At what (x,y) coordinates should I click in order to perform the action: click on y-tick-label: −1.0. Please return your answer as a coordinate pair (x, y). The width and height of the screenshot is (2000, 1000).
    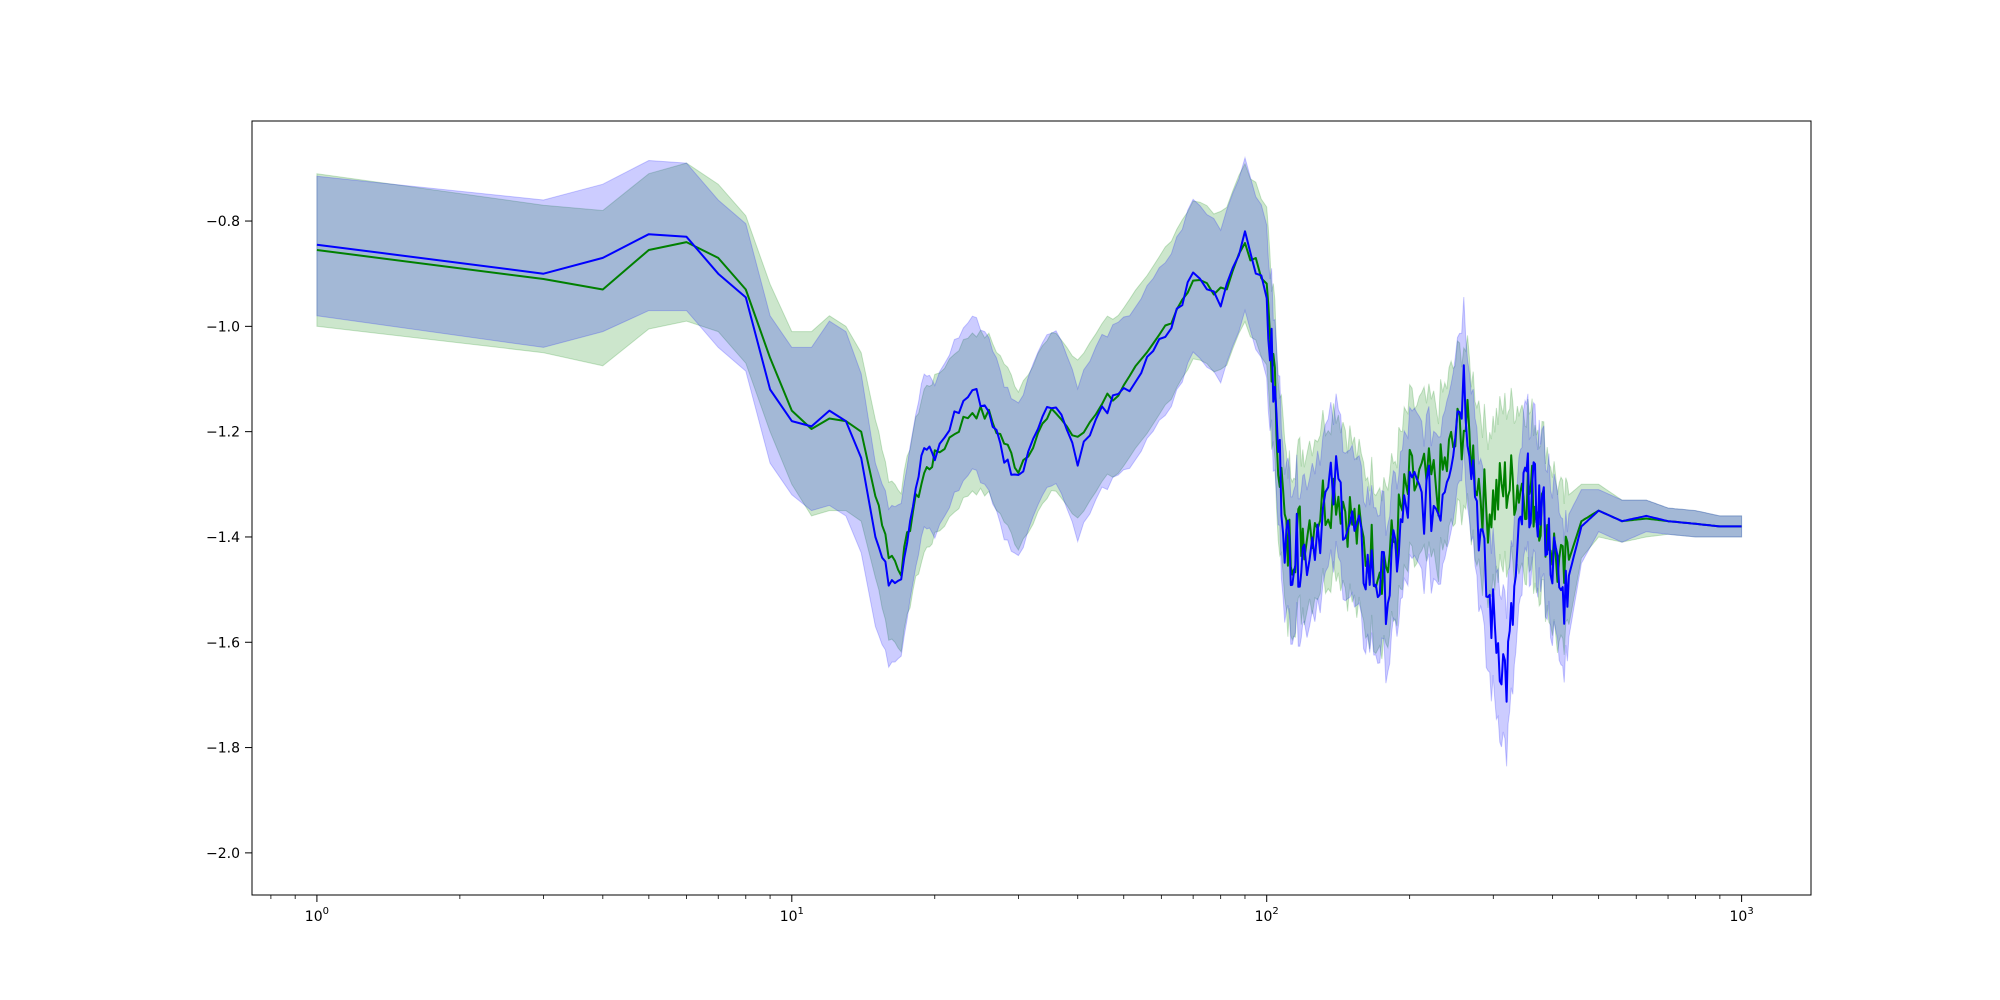
    Looking at the image, I should click on (223, 327).